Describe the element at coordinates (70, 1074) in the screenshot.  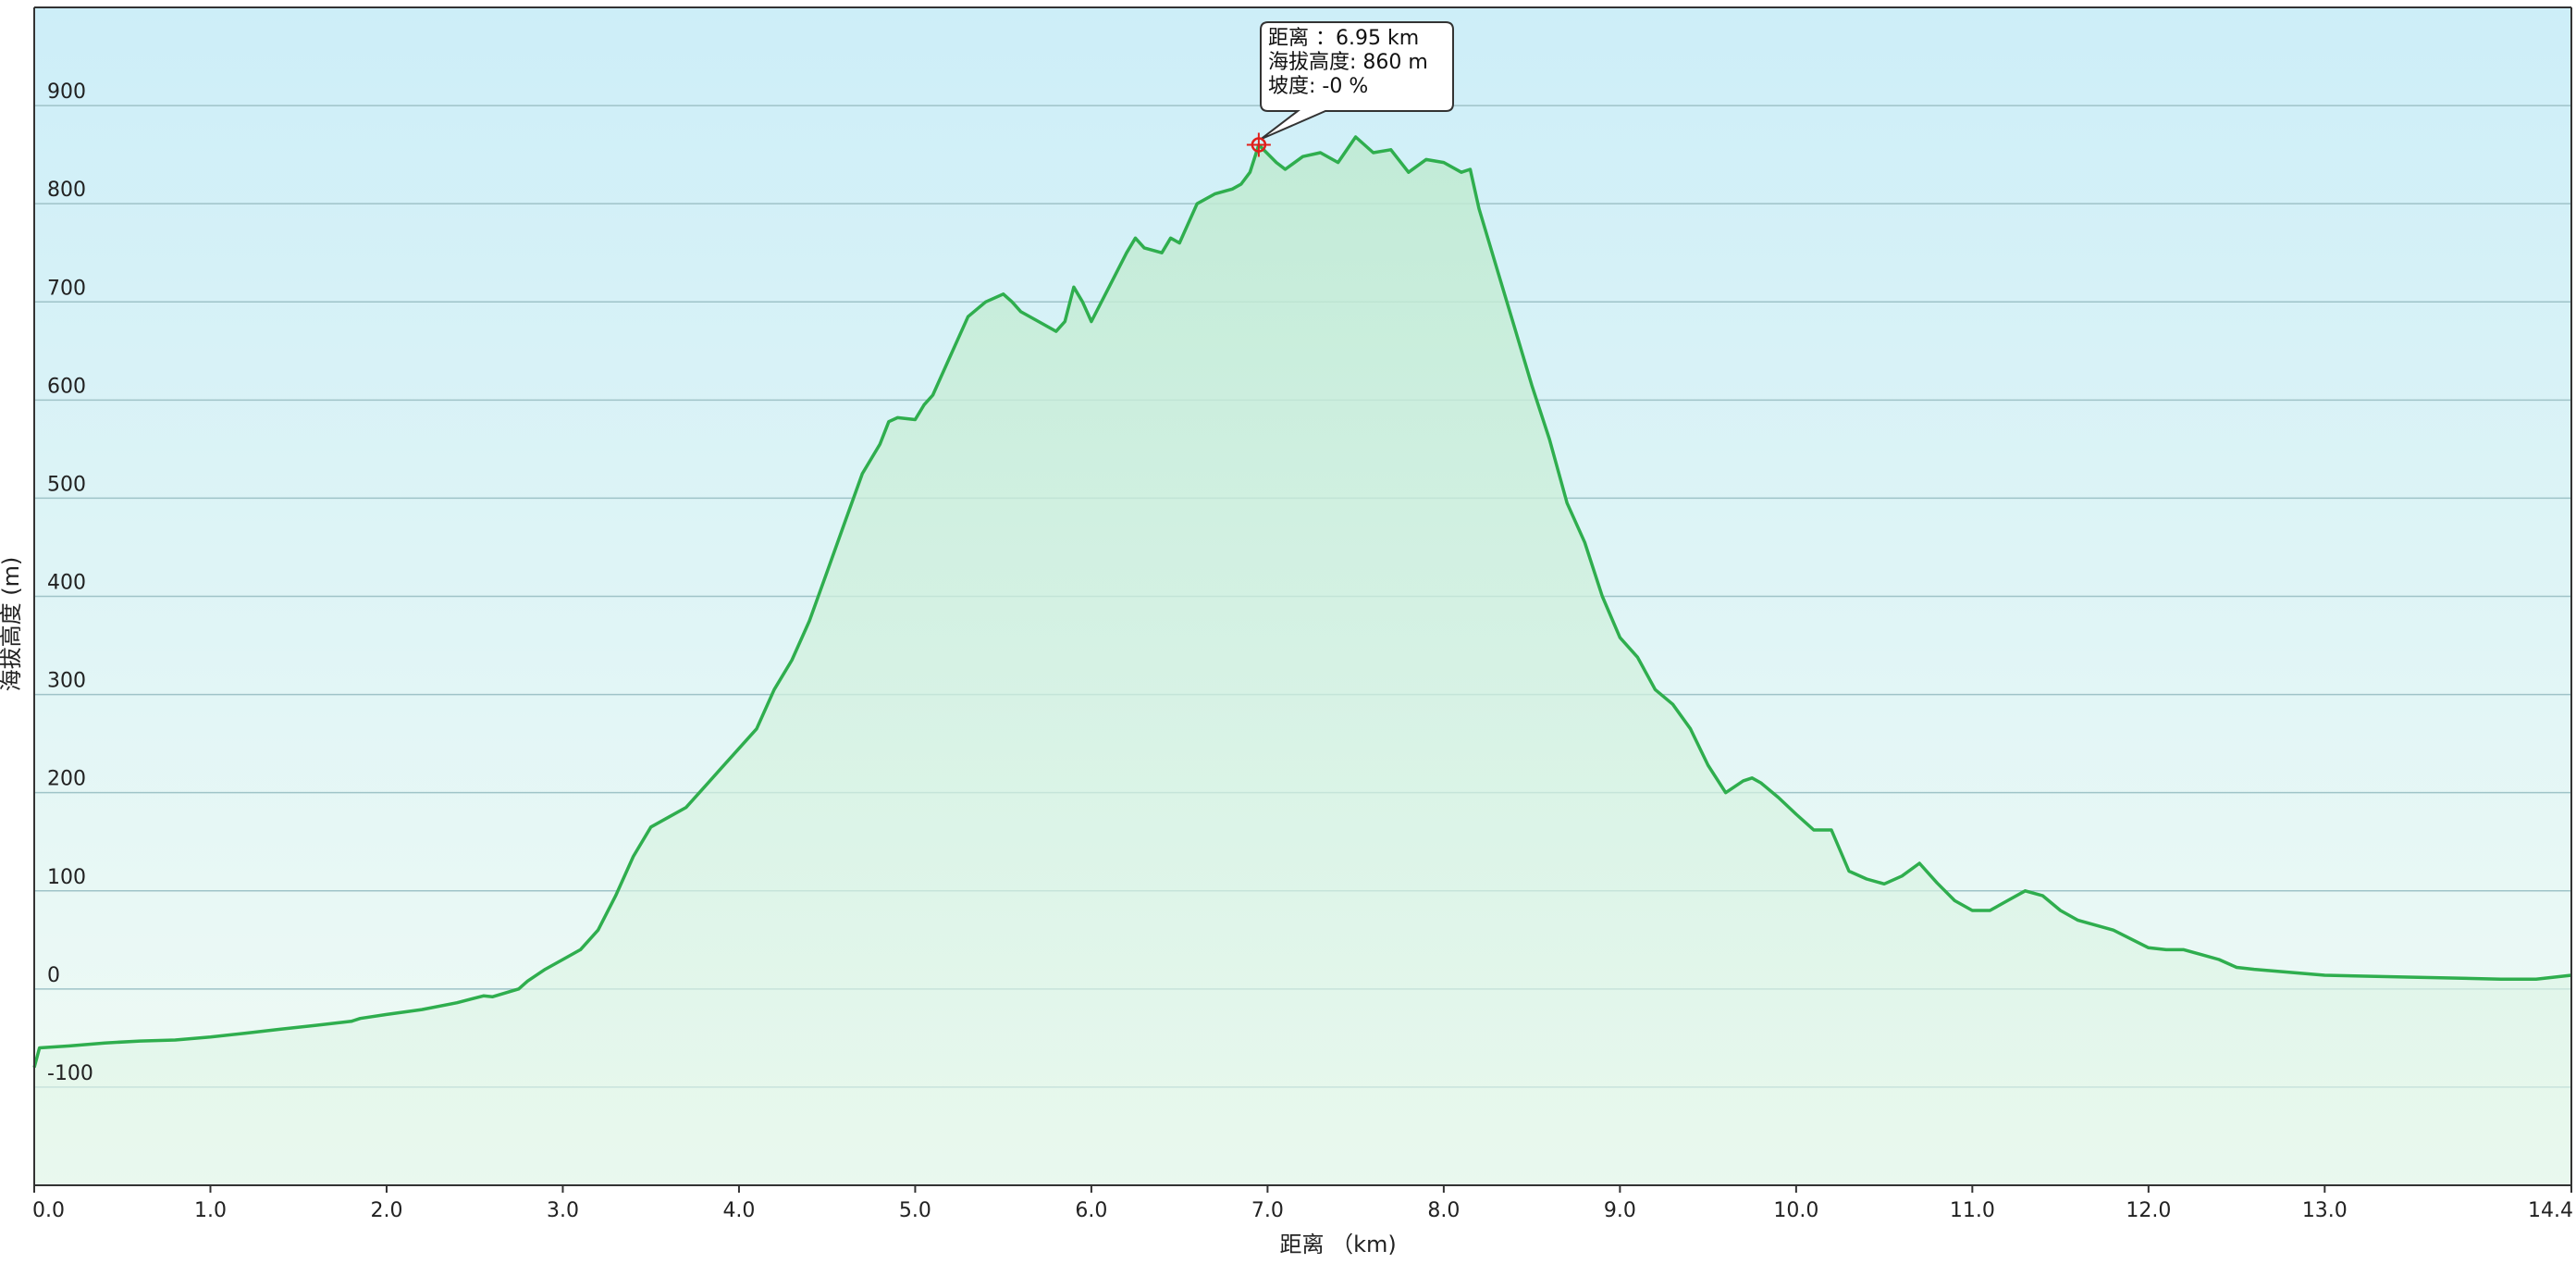
I see `y-tick-label: -100` at that location.